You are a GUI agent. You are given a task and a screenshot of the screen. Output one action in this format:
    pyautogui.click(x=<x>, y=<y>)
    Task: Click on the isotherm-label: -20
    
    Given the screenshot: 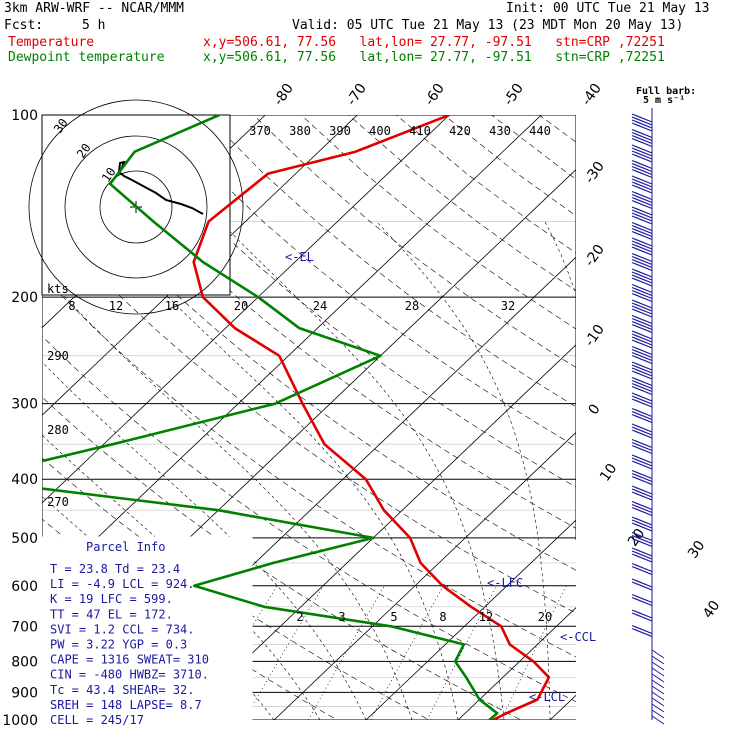 What is the action you would take?
    pyautogui.click(x=595, y=256)
    